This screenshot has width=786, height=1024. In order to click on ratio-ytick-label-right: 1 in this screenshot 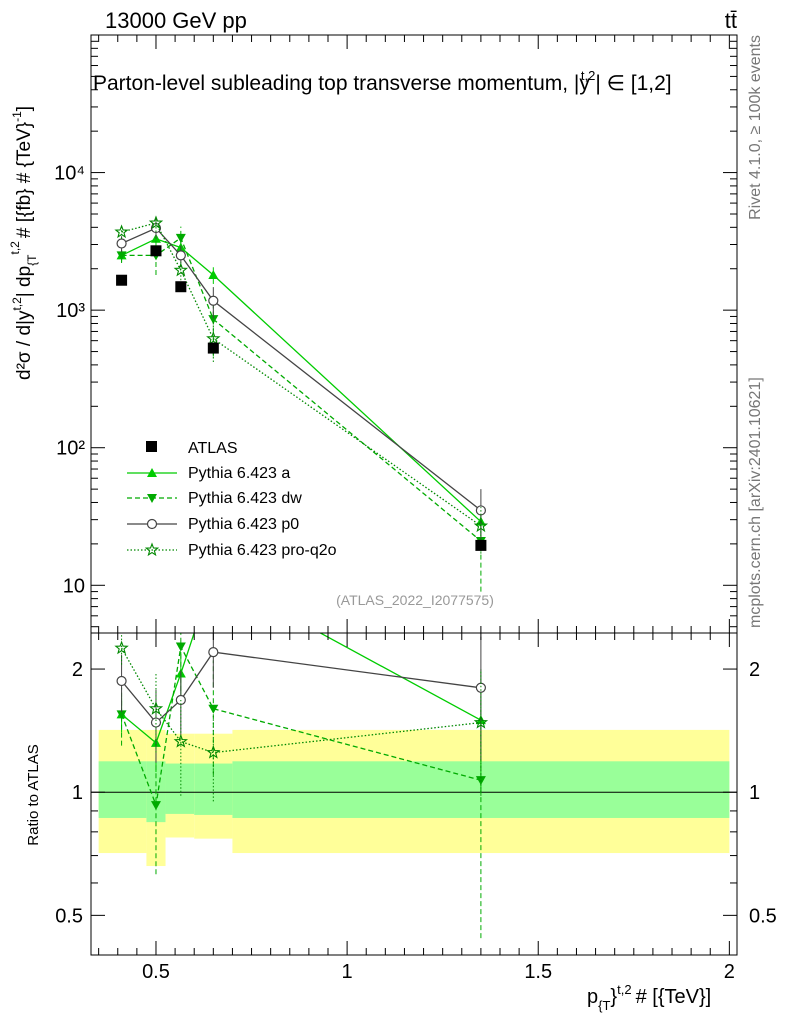, I will do `click(754, 793)`.